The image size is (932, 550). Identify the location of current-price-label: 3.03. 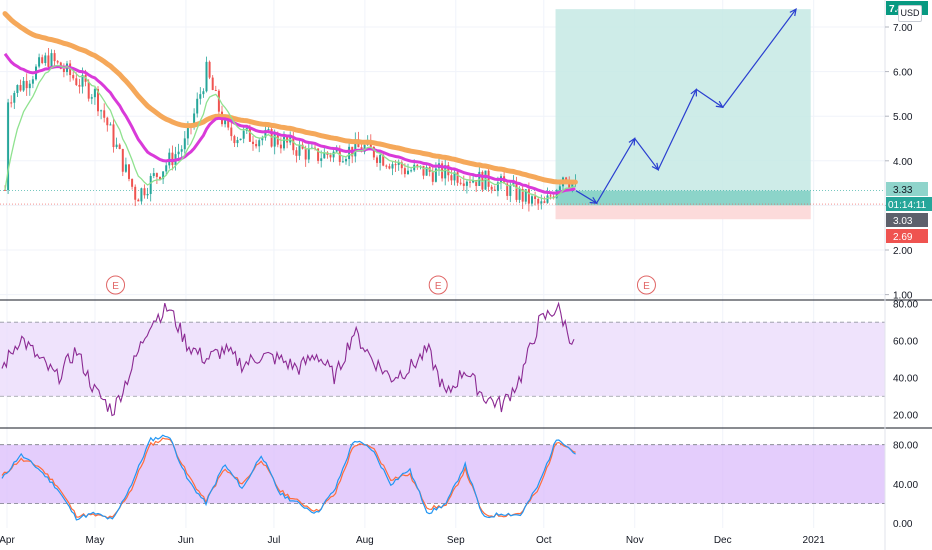
(907, 220).